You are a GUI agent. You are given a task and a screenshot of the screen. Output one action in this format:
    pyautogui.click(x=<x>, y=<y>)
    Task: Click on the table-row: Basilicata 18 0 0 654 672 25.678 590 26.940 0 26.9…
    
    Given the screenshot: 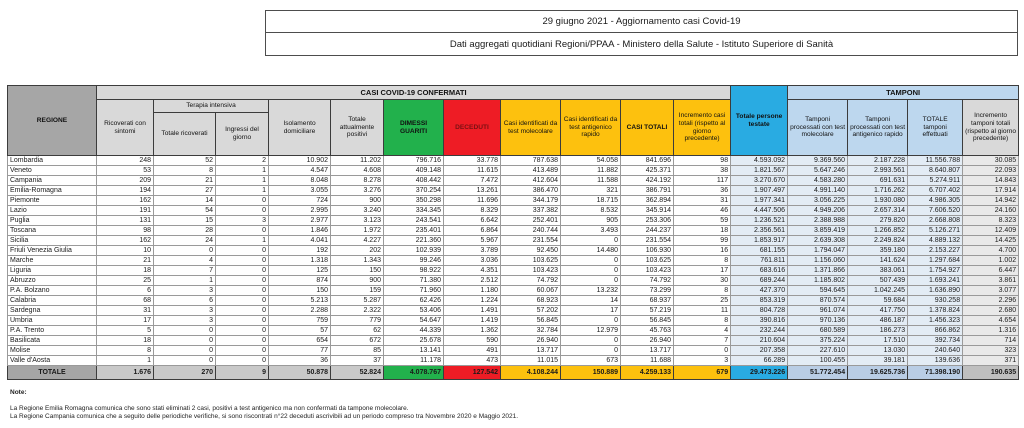 What is the action you would take?
    pyautogui.click(x=513, y=340)
    